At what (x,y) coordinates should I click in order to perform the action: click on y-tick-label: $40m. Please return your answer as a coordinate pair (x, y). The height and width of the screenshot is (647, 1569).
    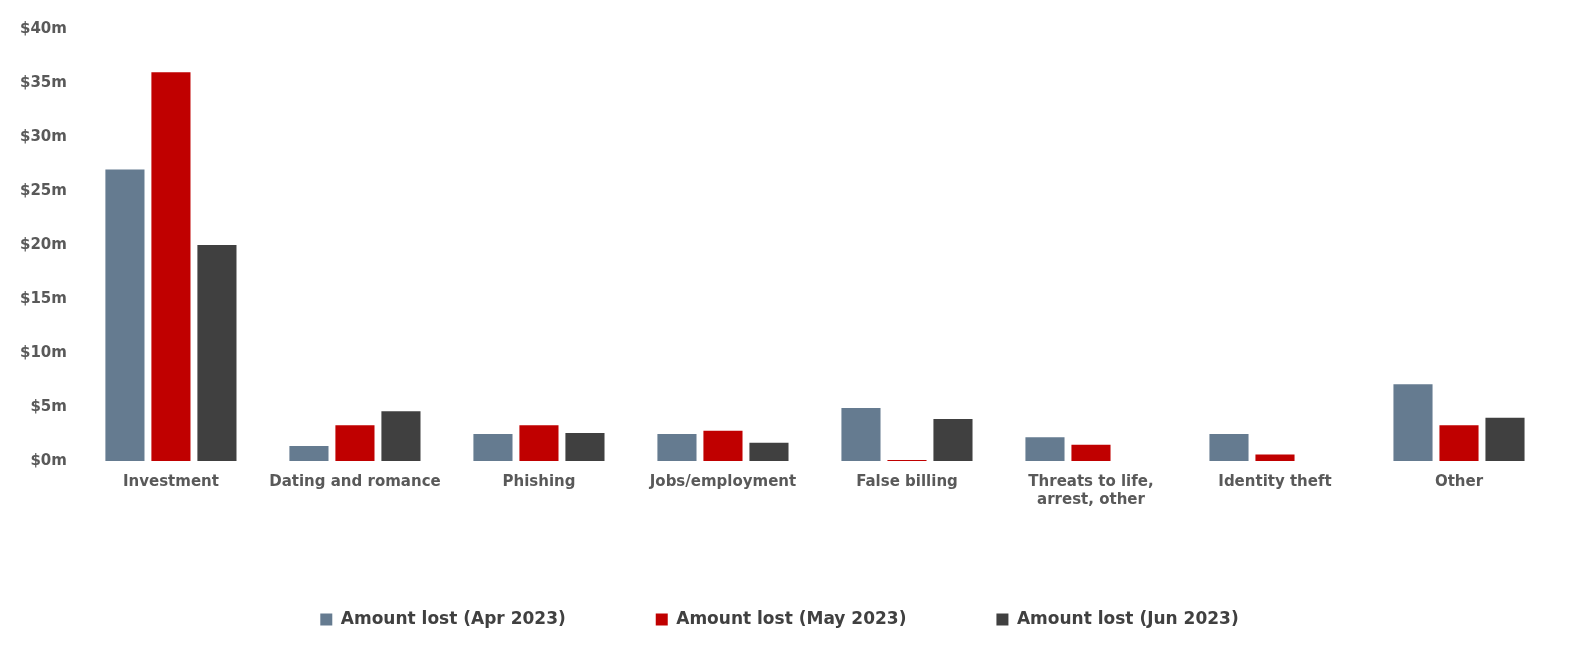
    Looking at the image, I should click on (43, 27).